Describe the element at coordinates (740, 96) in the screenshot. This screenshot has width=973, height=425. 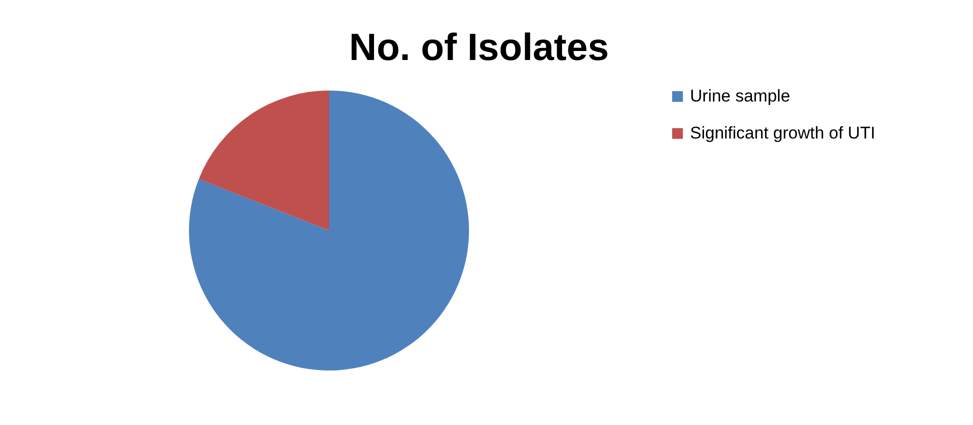
I see `legend-label: Urine sample` at that location.